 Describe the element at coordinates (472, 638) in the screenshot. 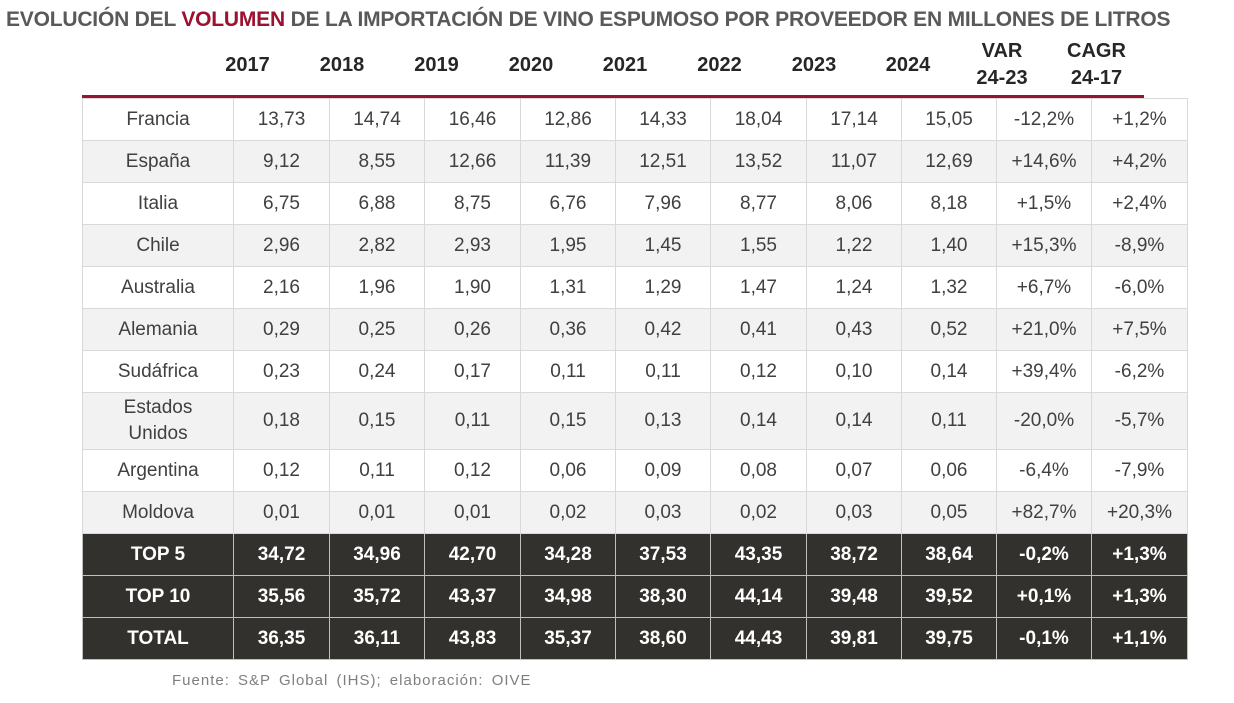

I see `table-cell: 43,83` at that location.